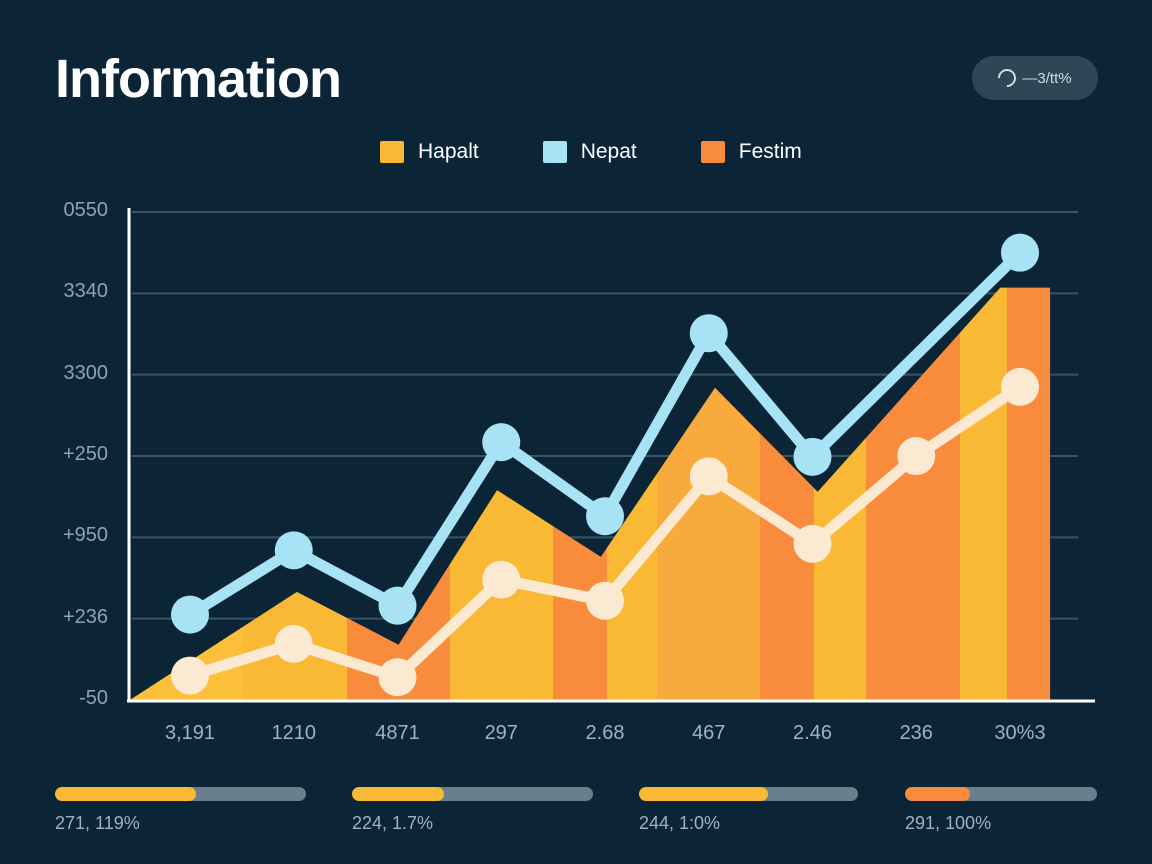 Image resolution: width=1152 pixels, height=864 pixels. Describe the element at coordinates (448, 151) in the screenshot. I see `legend-label: Hapalt` at that location.